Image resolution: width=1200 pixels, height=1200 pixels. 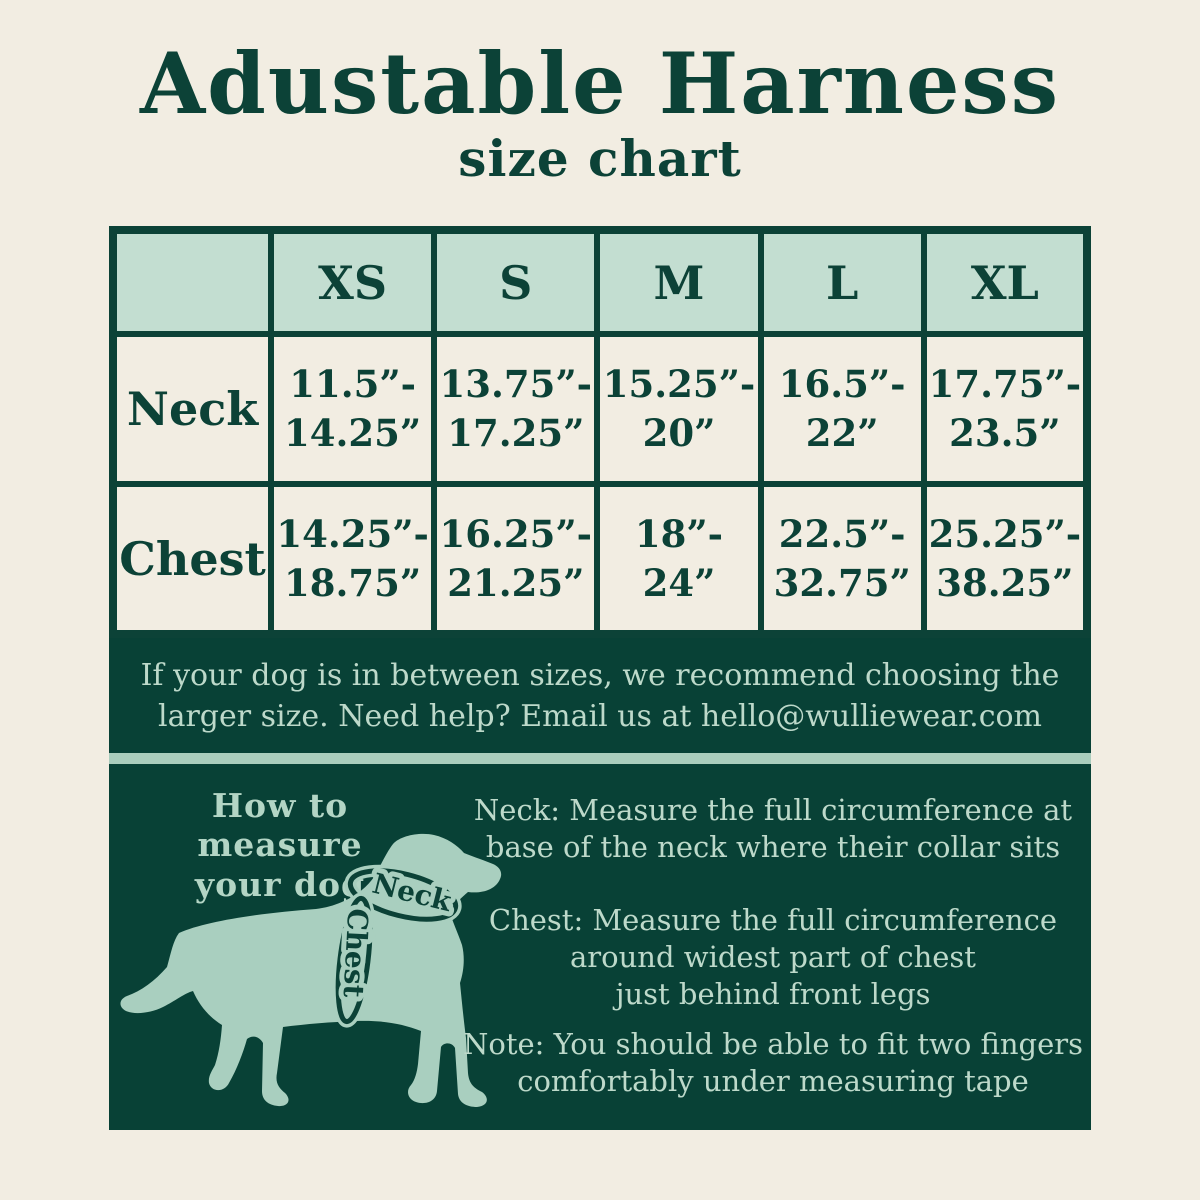 I want to click on page-title: Adustable Harness, so click(x=600, y=83).